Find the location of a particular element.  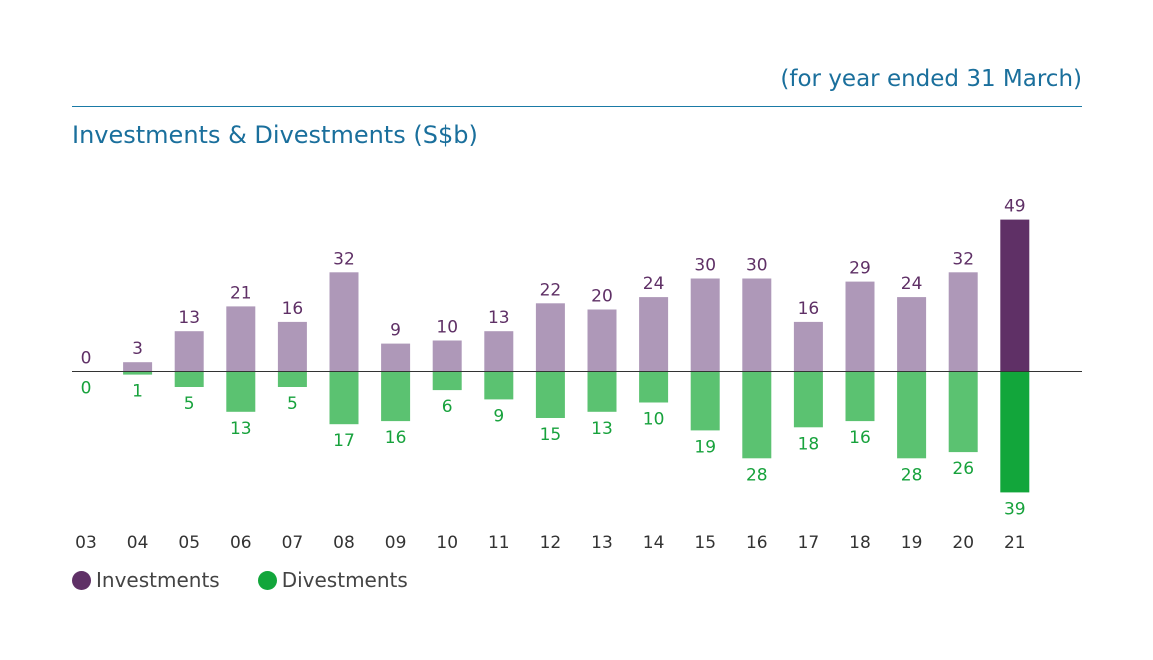

x-tick-label: 19 is located at coordinates (912, 543).